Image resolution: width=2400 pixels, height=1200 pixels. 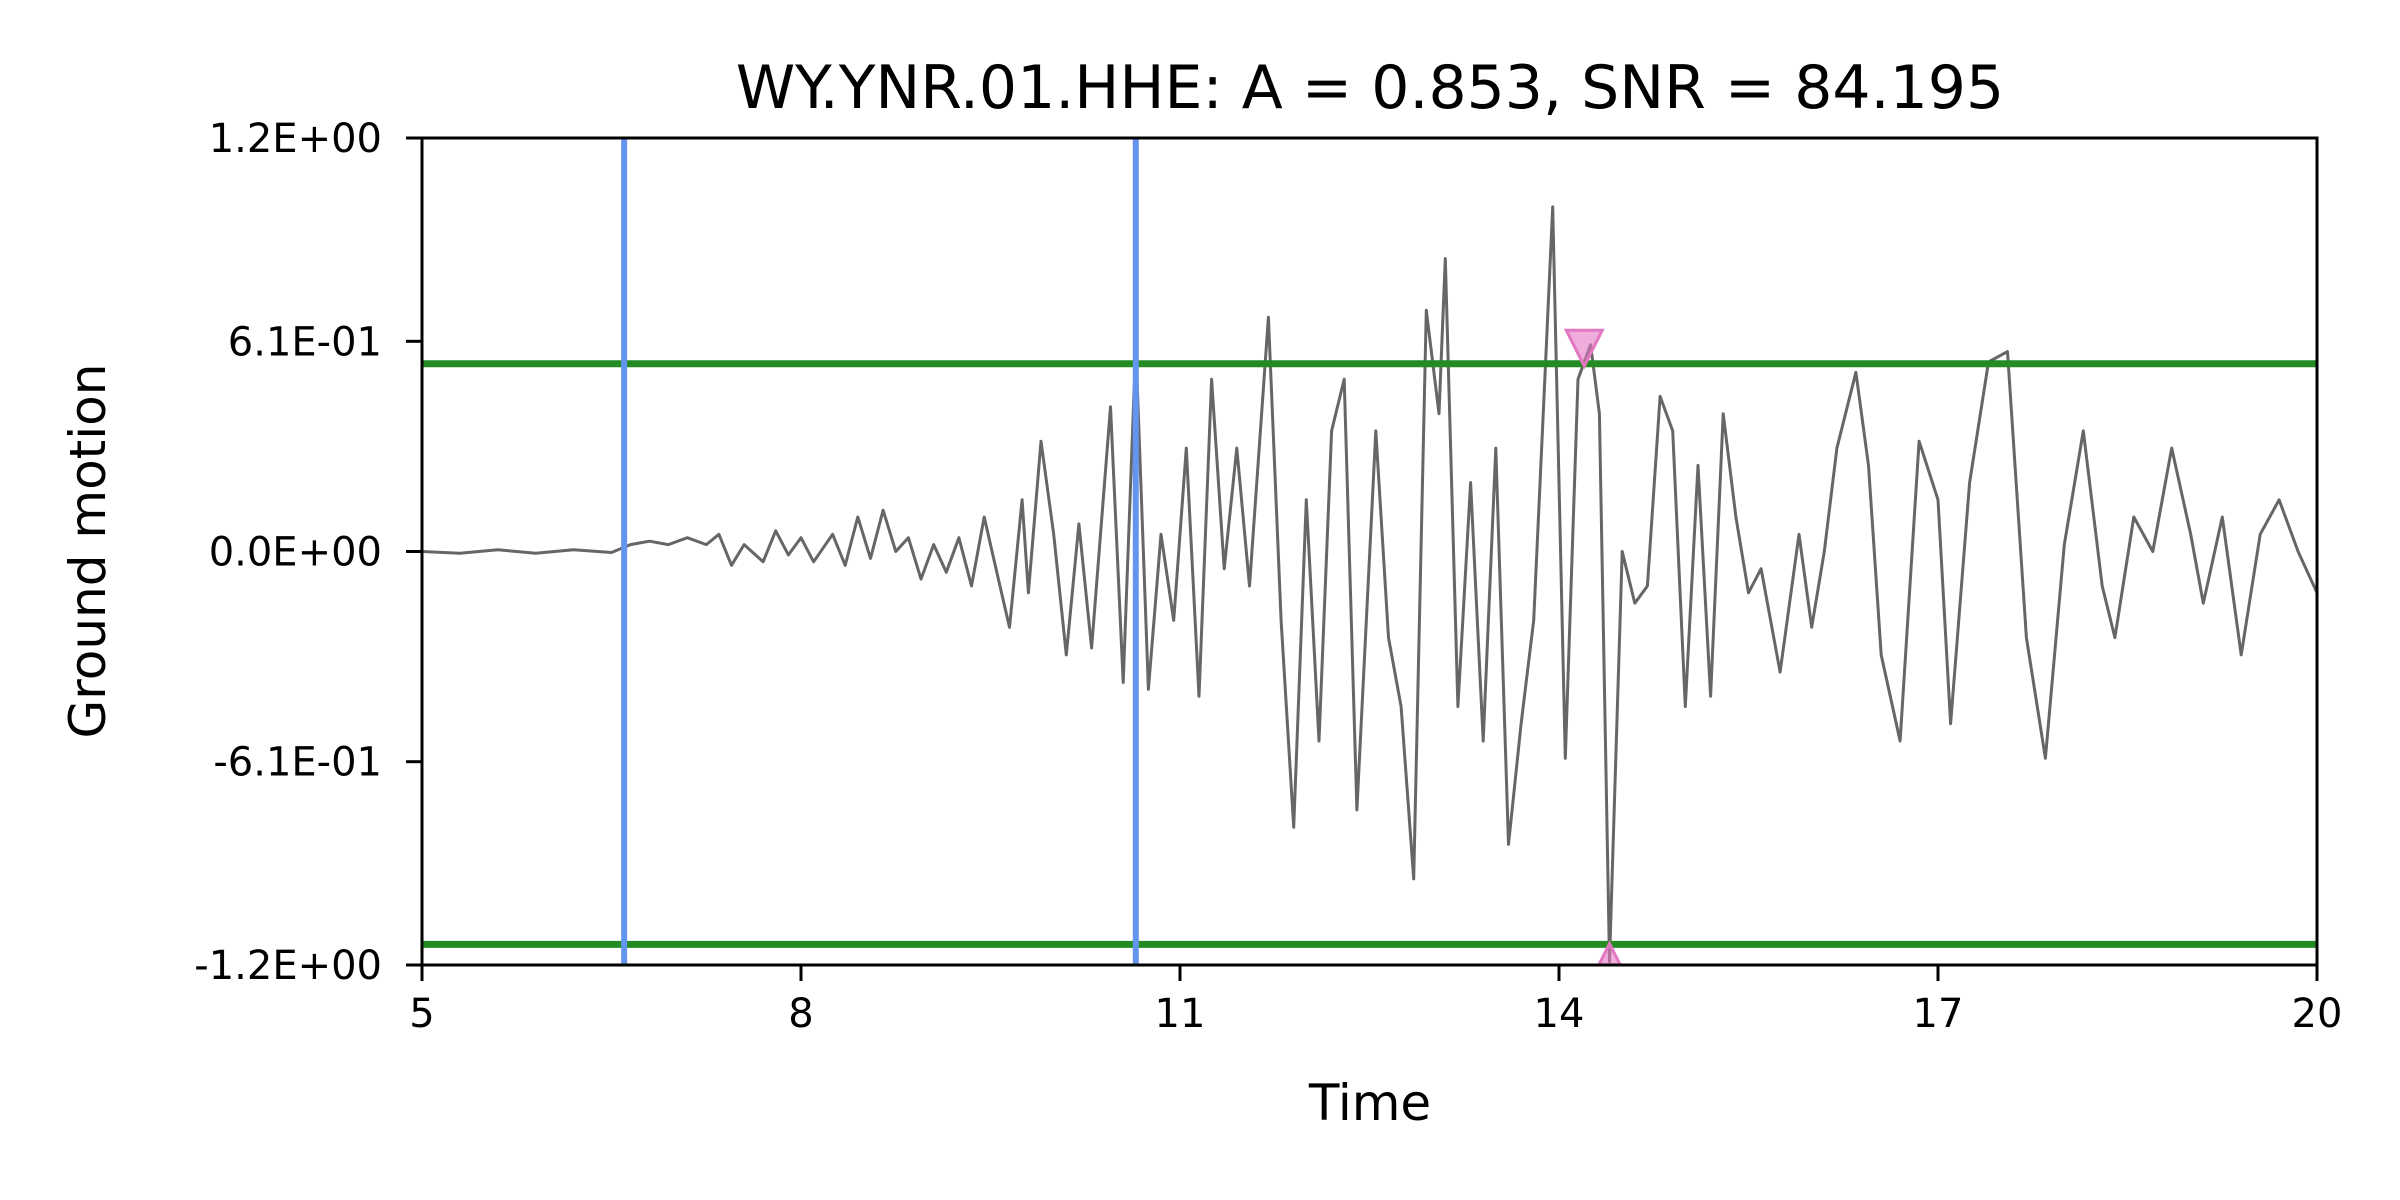 What do you see at coordinates (1559, 1014) in the screenshot?
I see `x-tick-label-3: 14` at bounding box center [1559, 1014].